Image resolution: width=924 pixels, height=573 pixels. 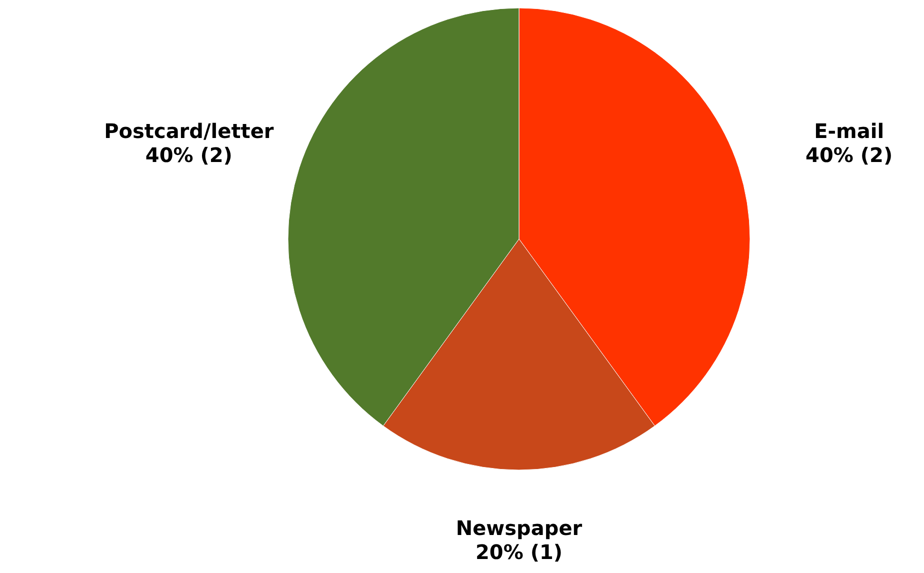 What do you see at coordinates (189, 130) in the screenshot?
I see `slice-label: Postcard/letter` at bounding box center [189, 130].